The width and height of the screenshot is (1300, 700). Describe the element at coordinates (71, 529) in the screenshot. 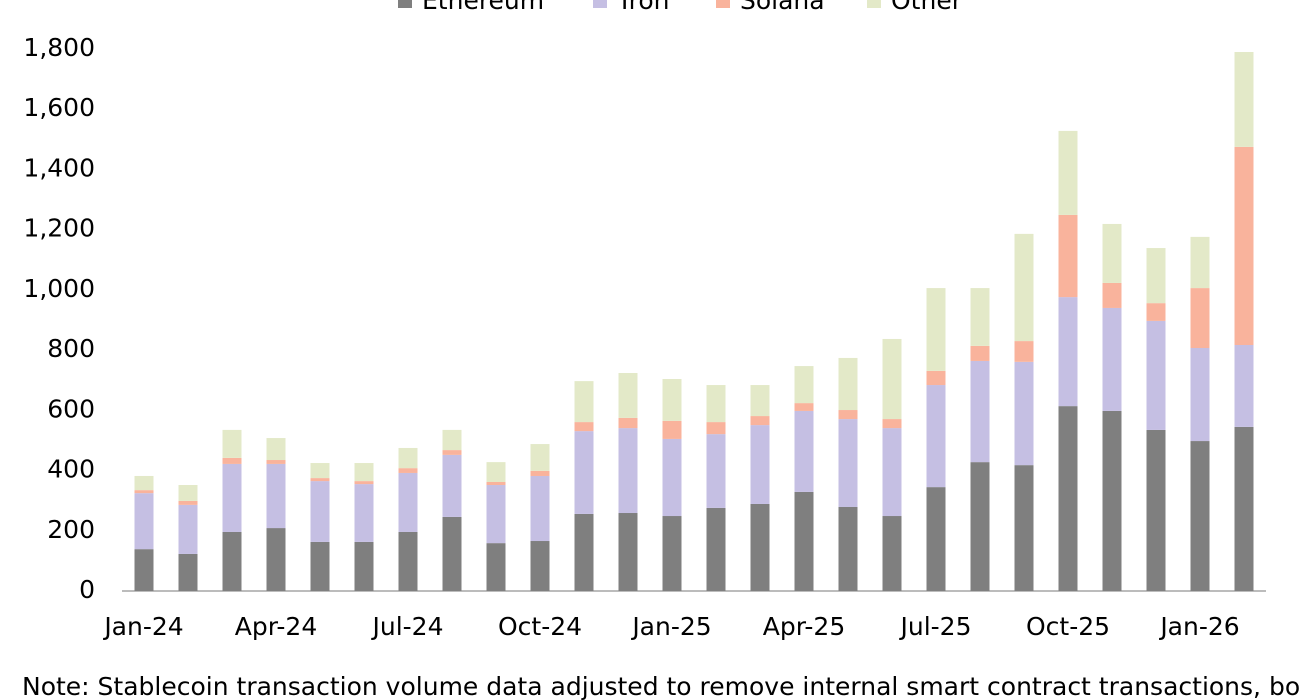

I see `y-tick-label: 200` at that location.